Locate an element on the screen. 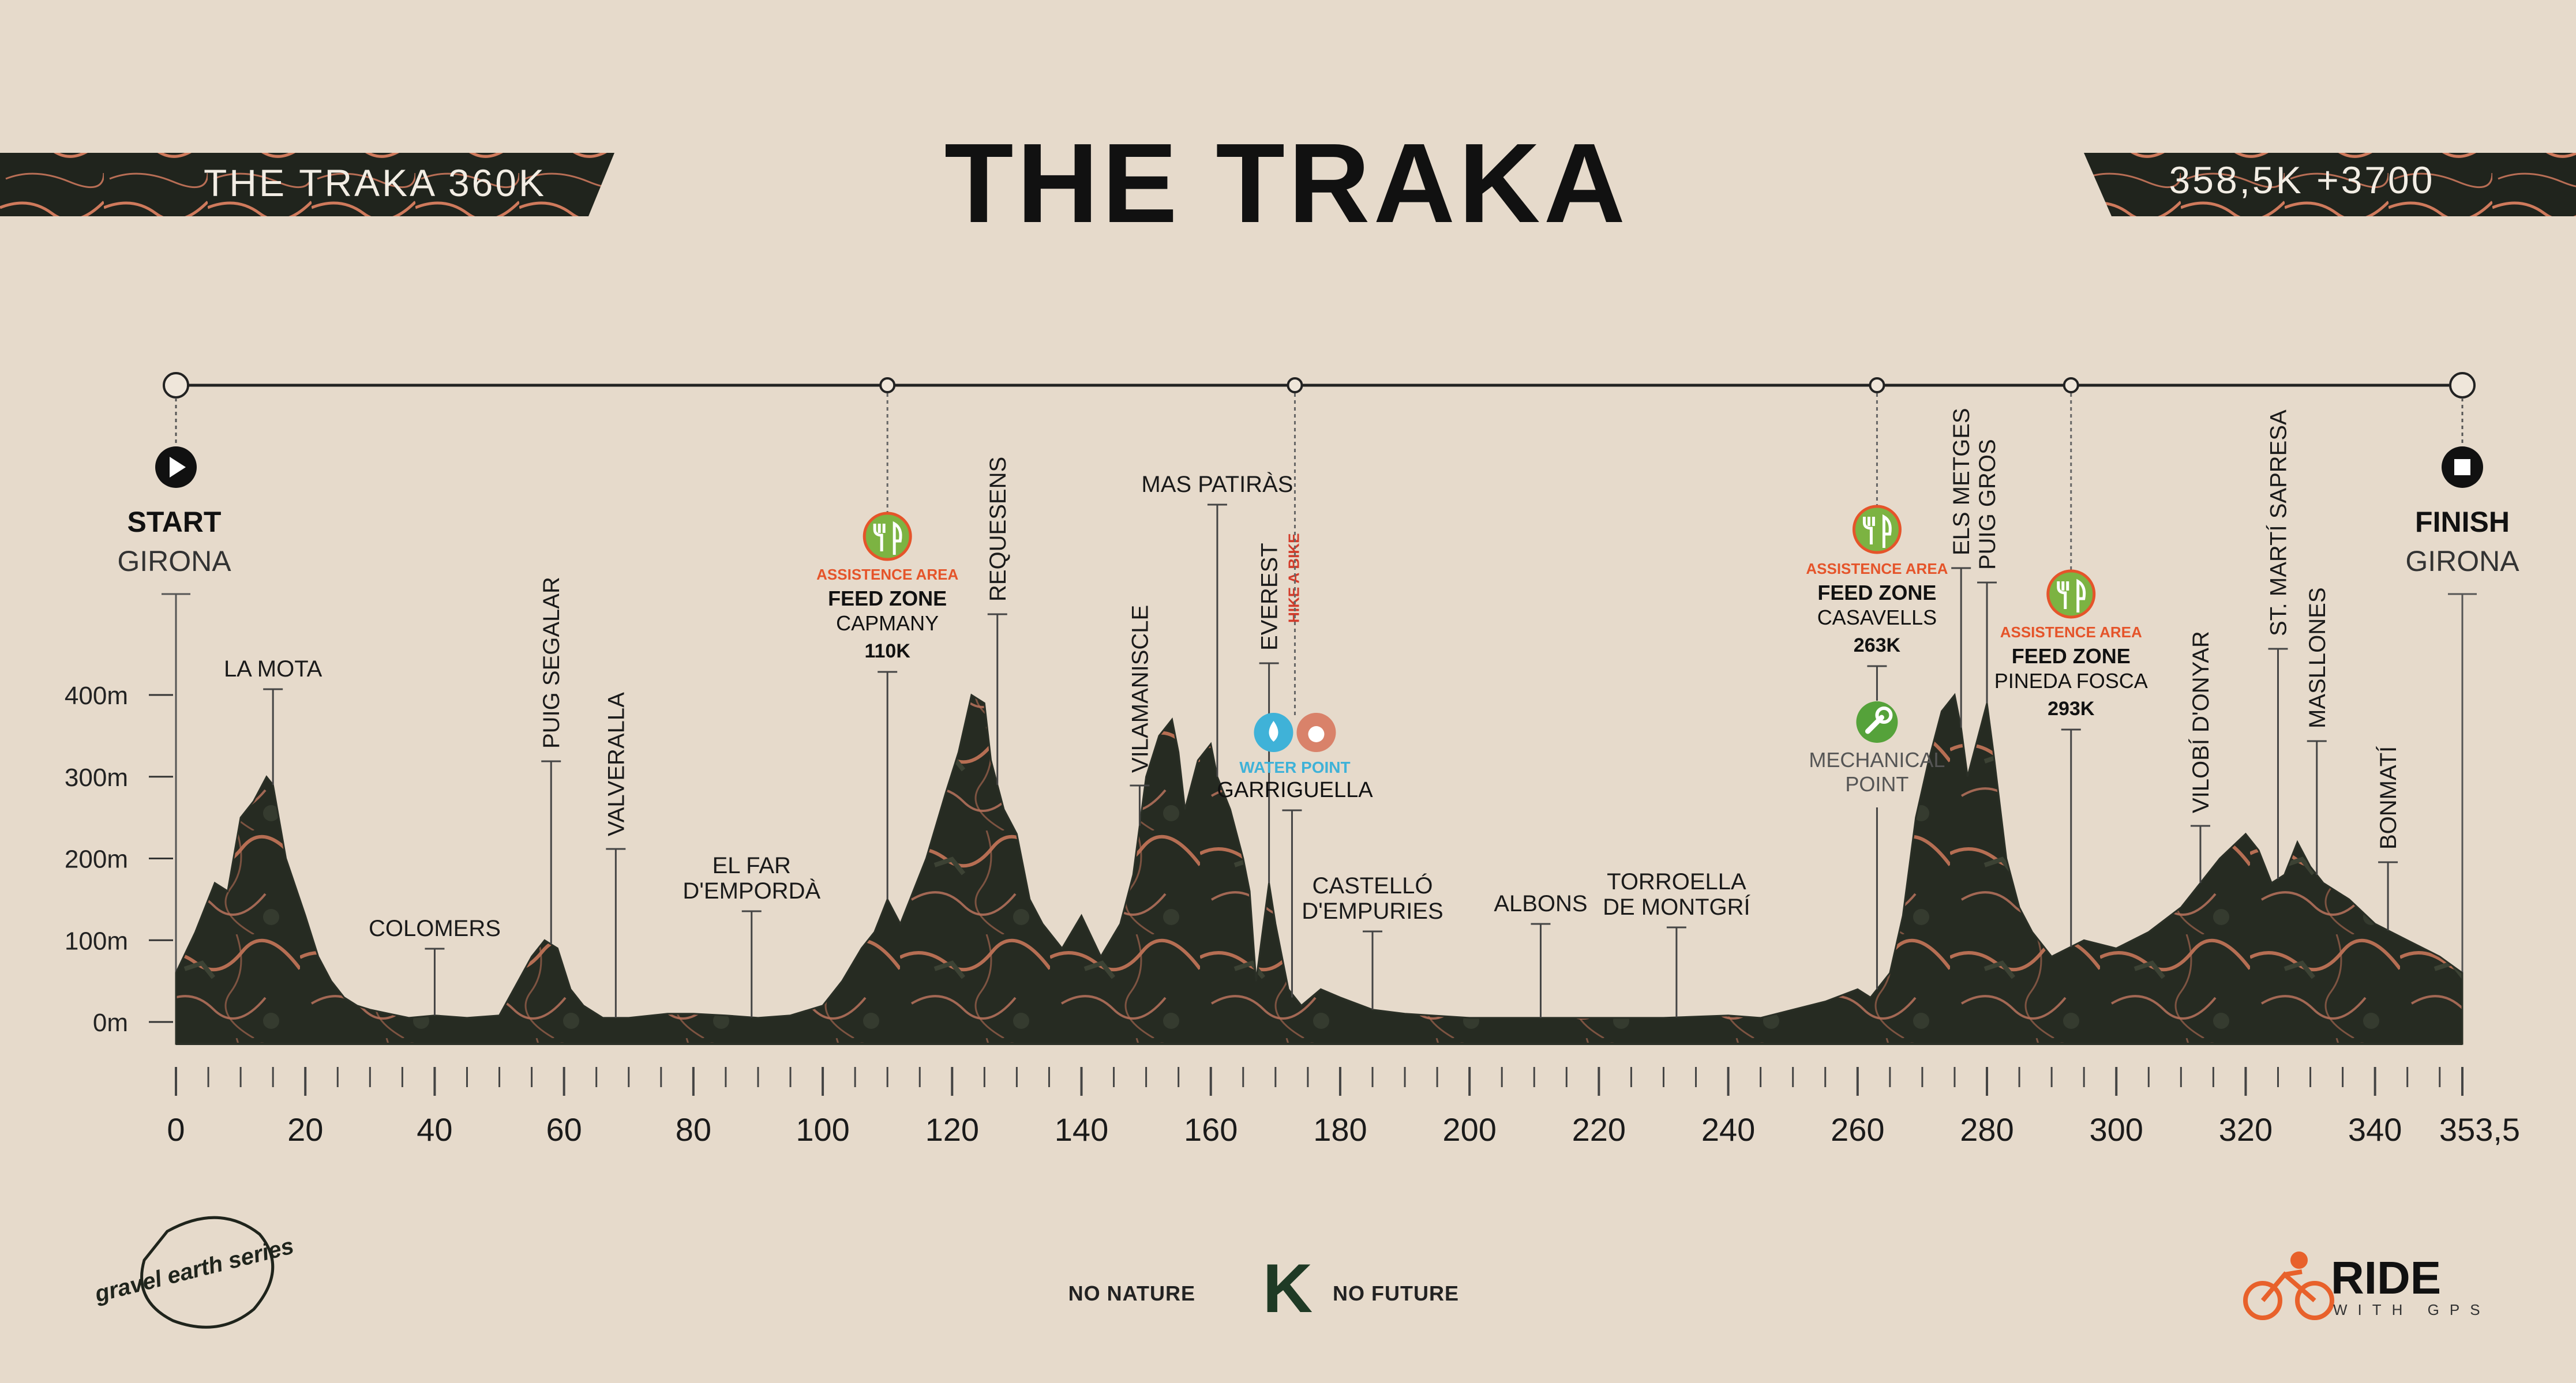 The image size is (2576, 1383). y-tick-label: 400m is located at coordinates (96, 696).